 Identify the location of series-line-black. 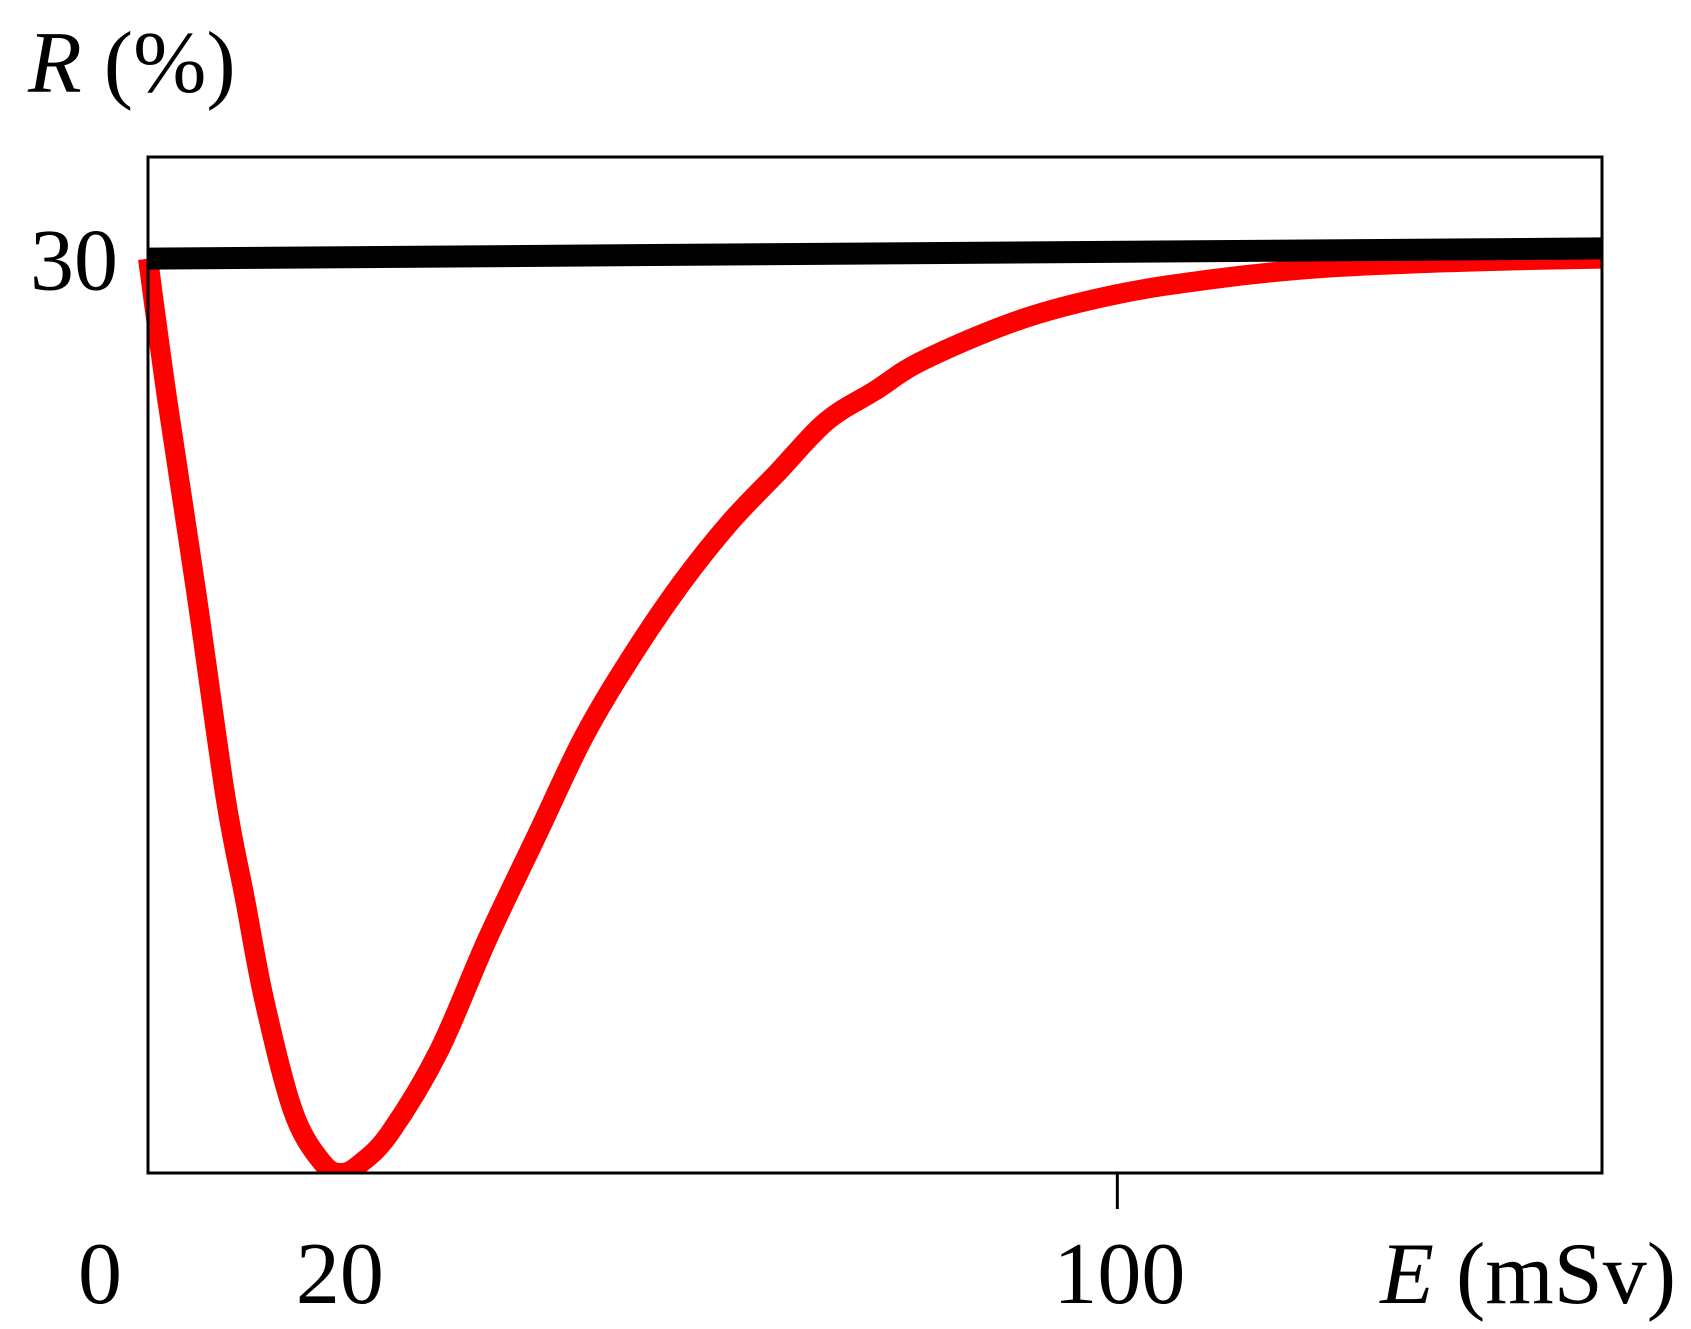
(875, 253).